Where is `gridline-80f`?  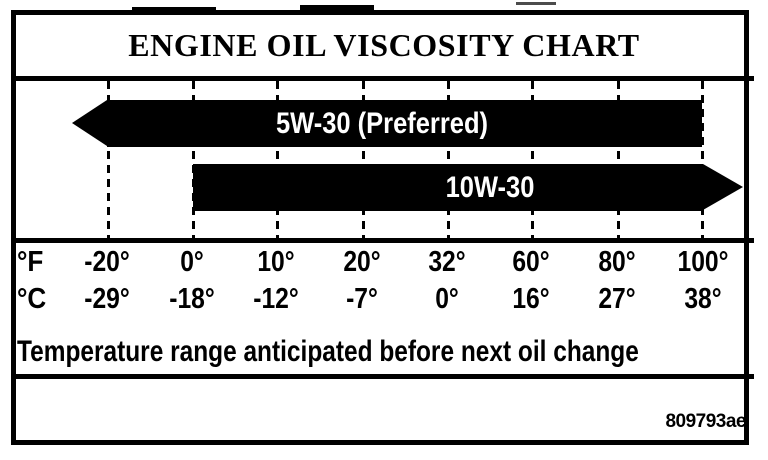 gridline-80f is located at coordinates (618, 159).